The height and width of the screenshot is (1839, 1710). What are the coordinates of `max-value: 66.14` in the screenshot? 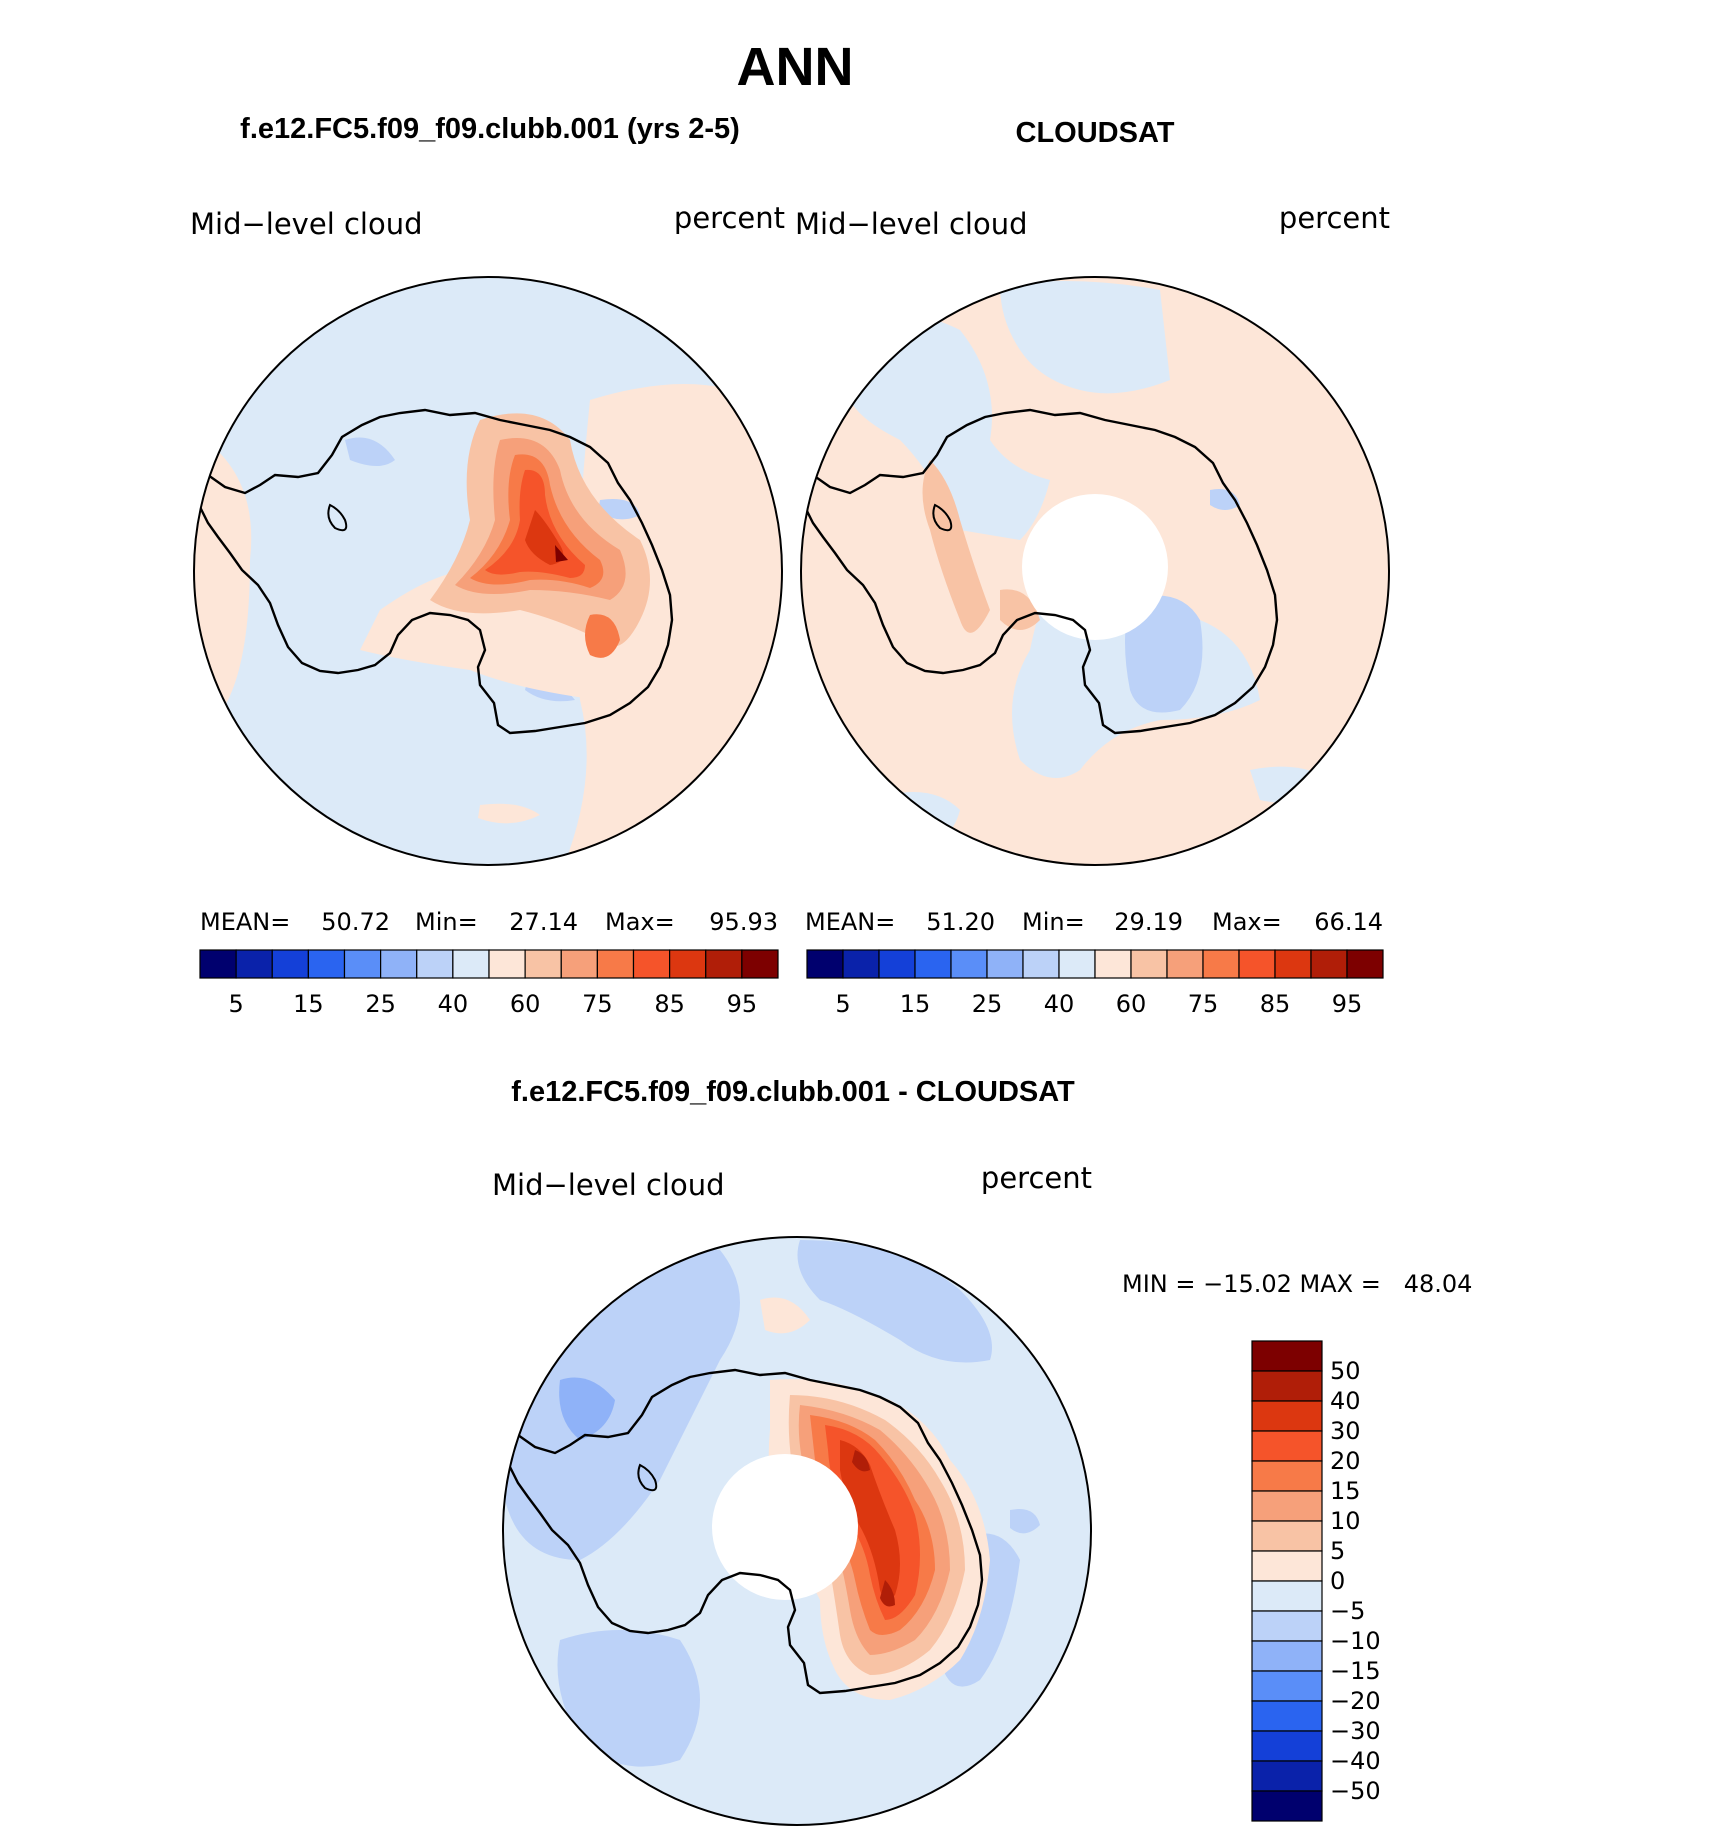 It's located at (1348, 922).